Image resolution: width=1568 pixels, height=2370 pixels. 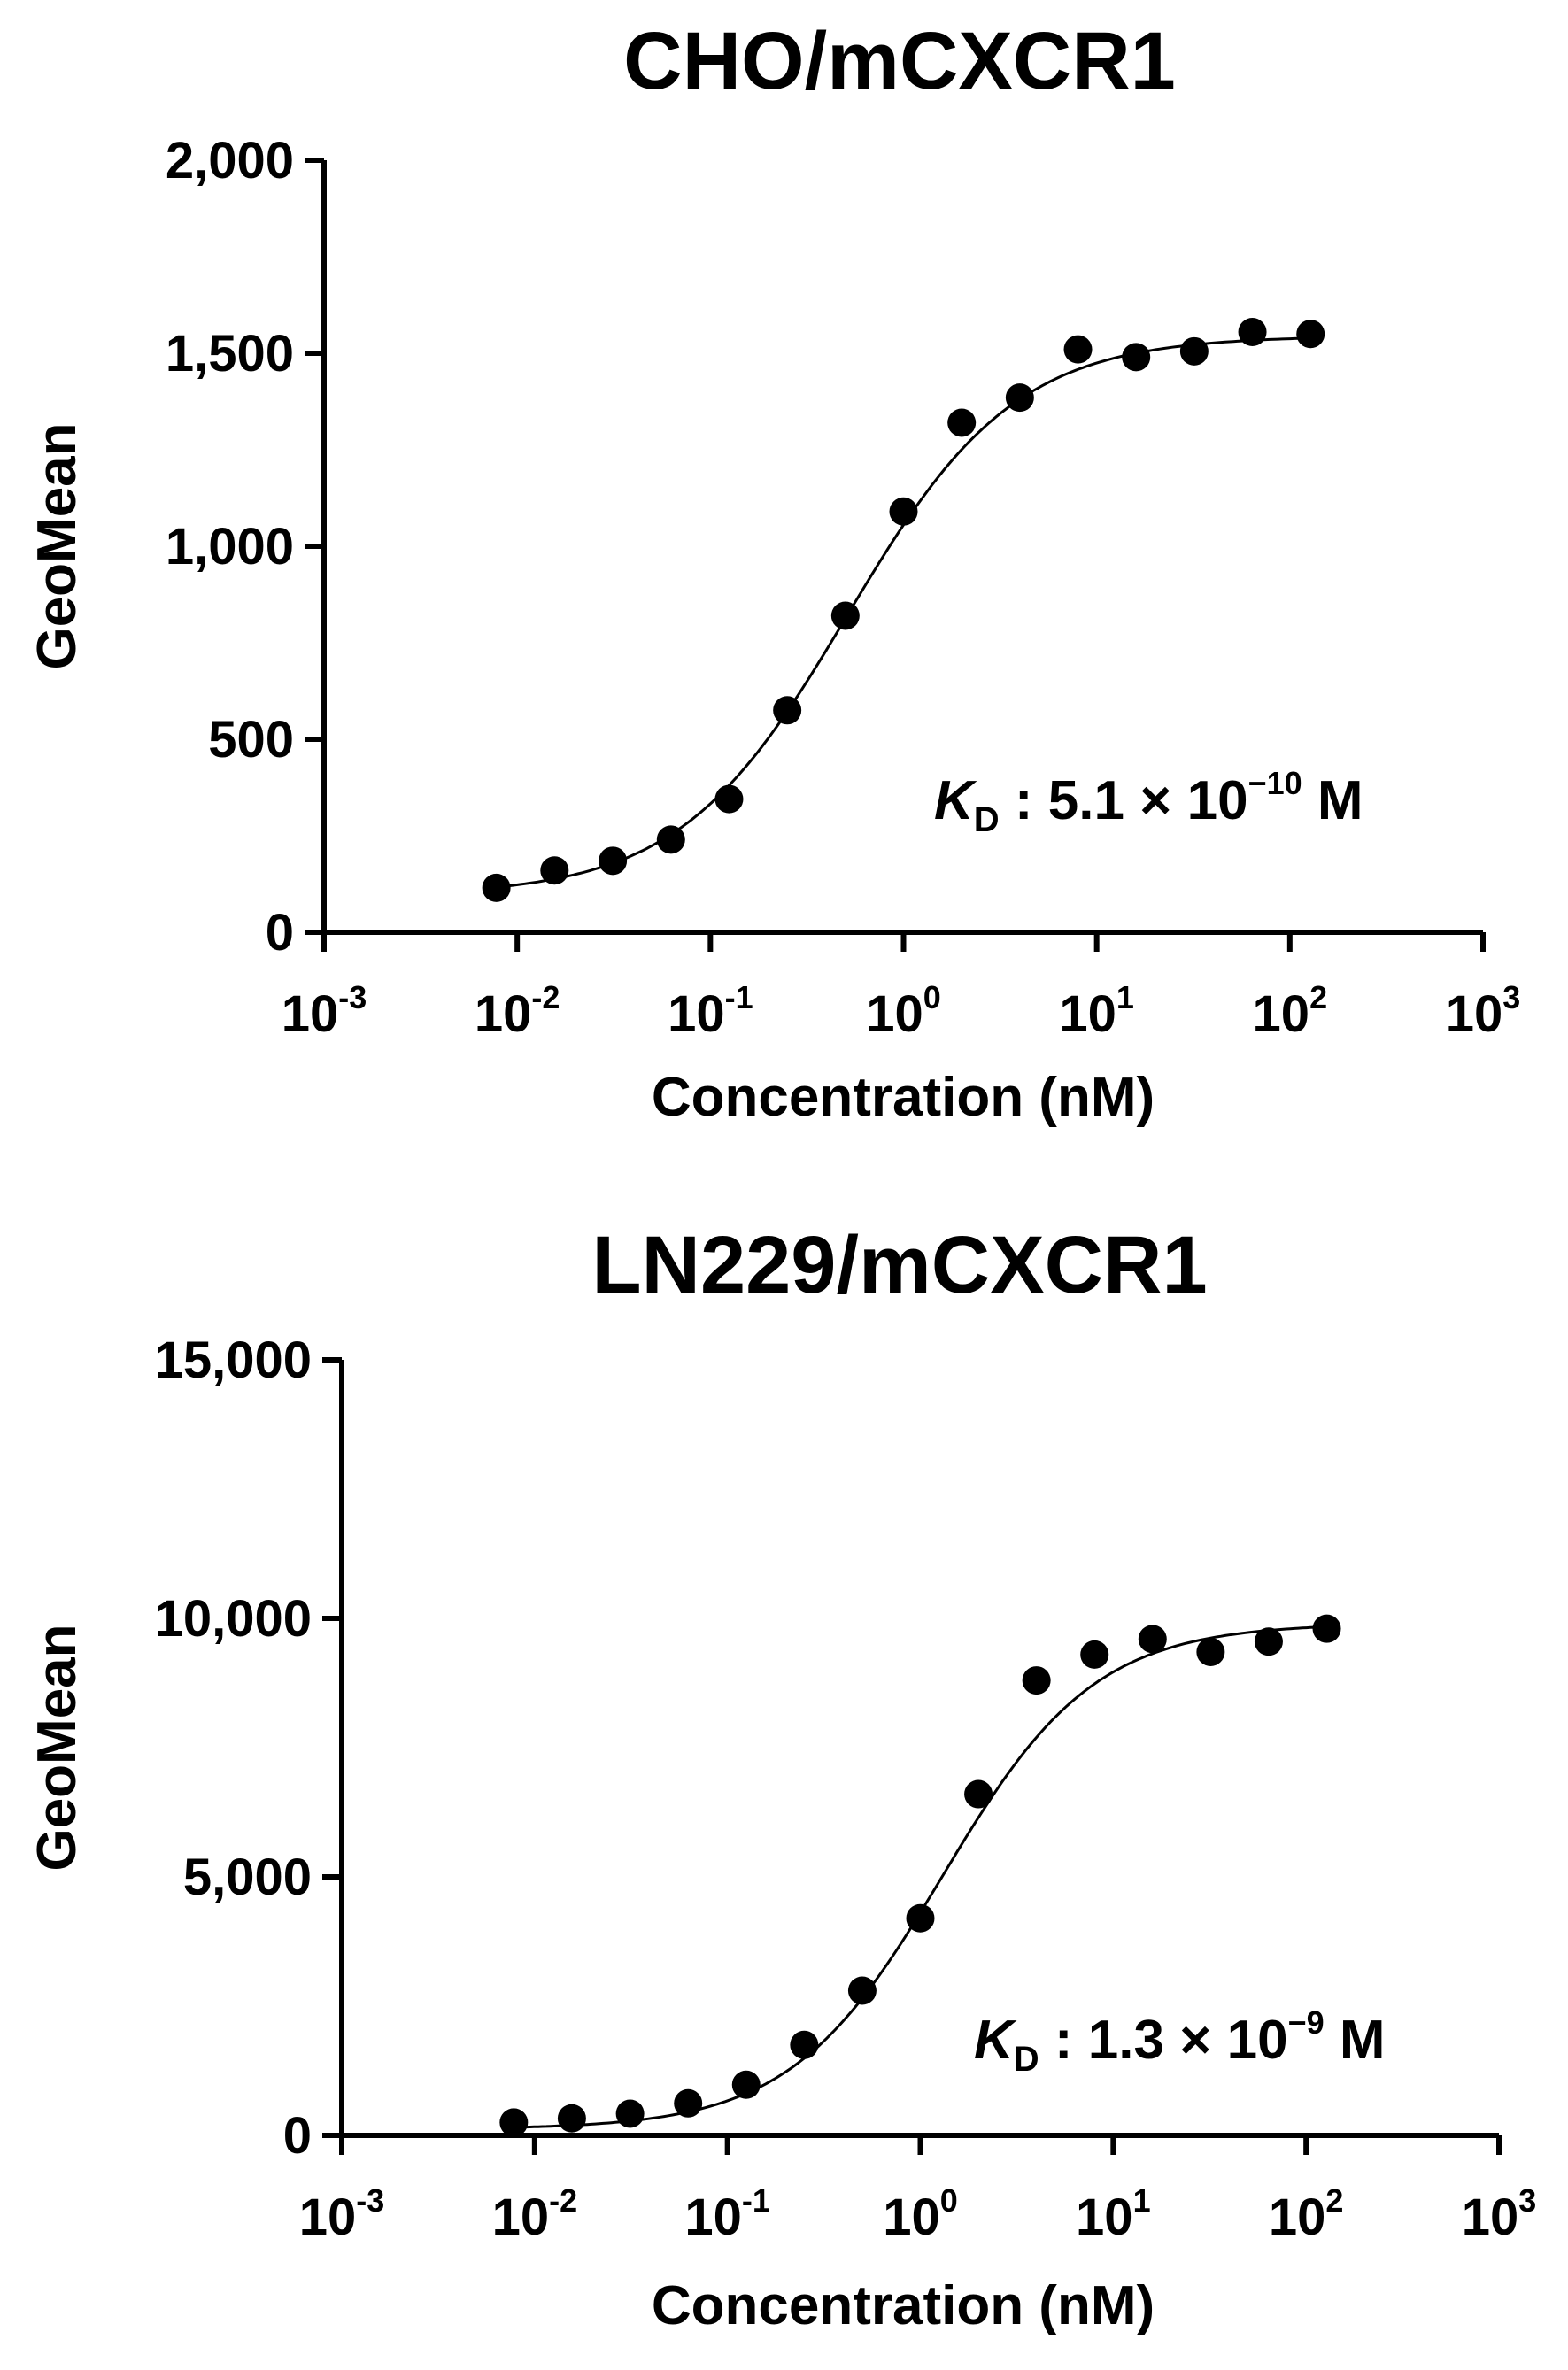 What do you see at coordinates (899, 1265) in the screenshot?
I see `chart-title: LN229/mCXCR1` at bounding box center [899, 1265].